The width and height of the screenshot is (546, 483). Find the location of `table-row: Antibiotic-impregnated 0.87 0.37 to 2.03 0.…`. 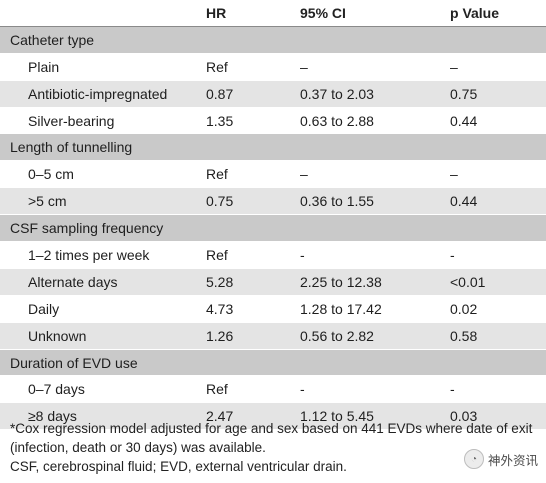

table-row: Antibiotic-impregnated 0.87 0.37 to 2.03 0.… is located at coordinates (273, 94).